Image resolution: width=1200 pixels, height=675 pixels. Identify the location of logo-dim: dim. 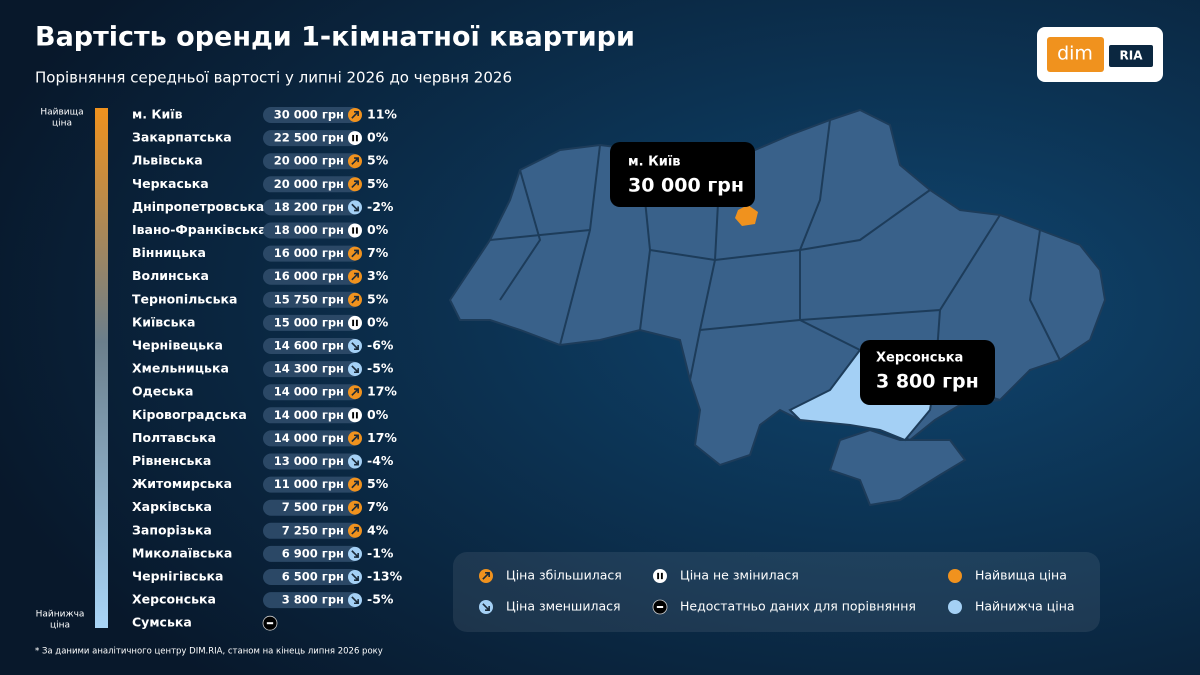
(1075, 54).